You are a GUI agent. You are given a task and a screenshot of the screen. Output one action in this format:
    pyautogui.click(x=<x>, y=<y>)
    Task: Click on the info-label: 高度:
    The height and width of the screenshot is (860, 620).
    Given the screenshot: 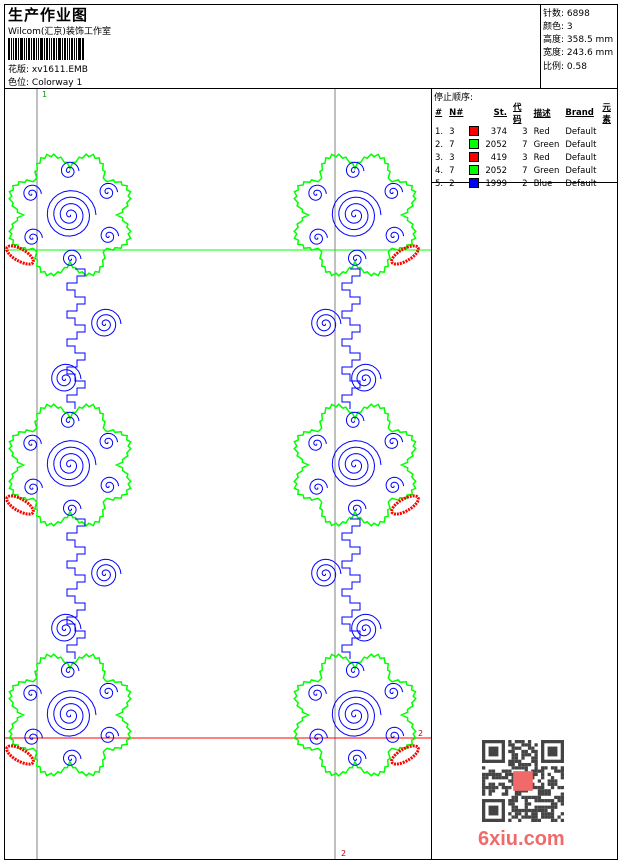 What is the action you would take?
    pyautogui.click(x=554, y=40)
    